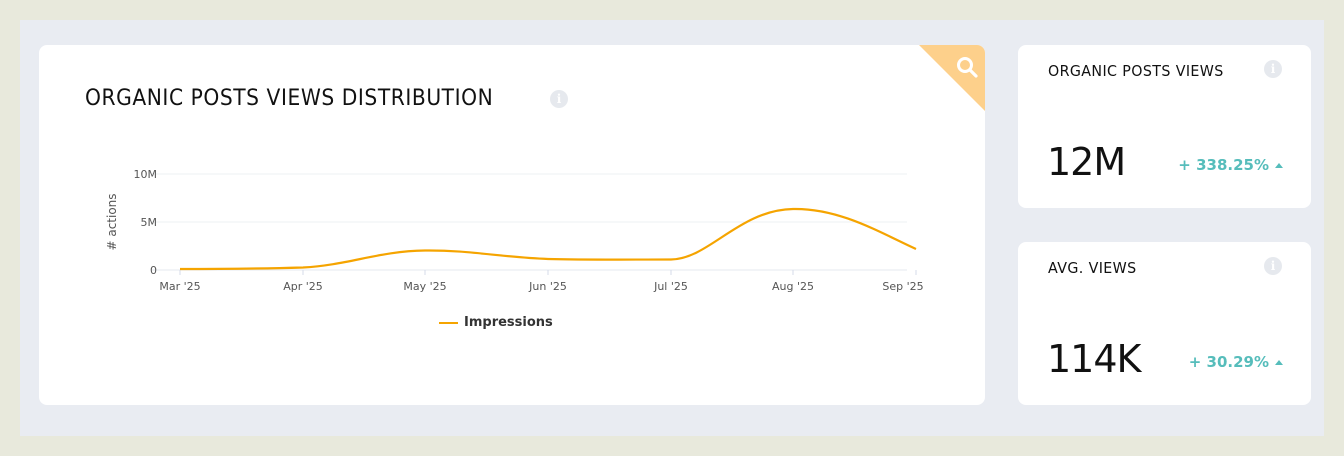  Describe the element at coordinates (149, 222) in the screenshot. I see `y-tick-label: 5M` at that location.